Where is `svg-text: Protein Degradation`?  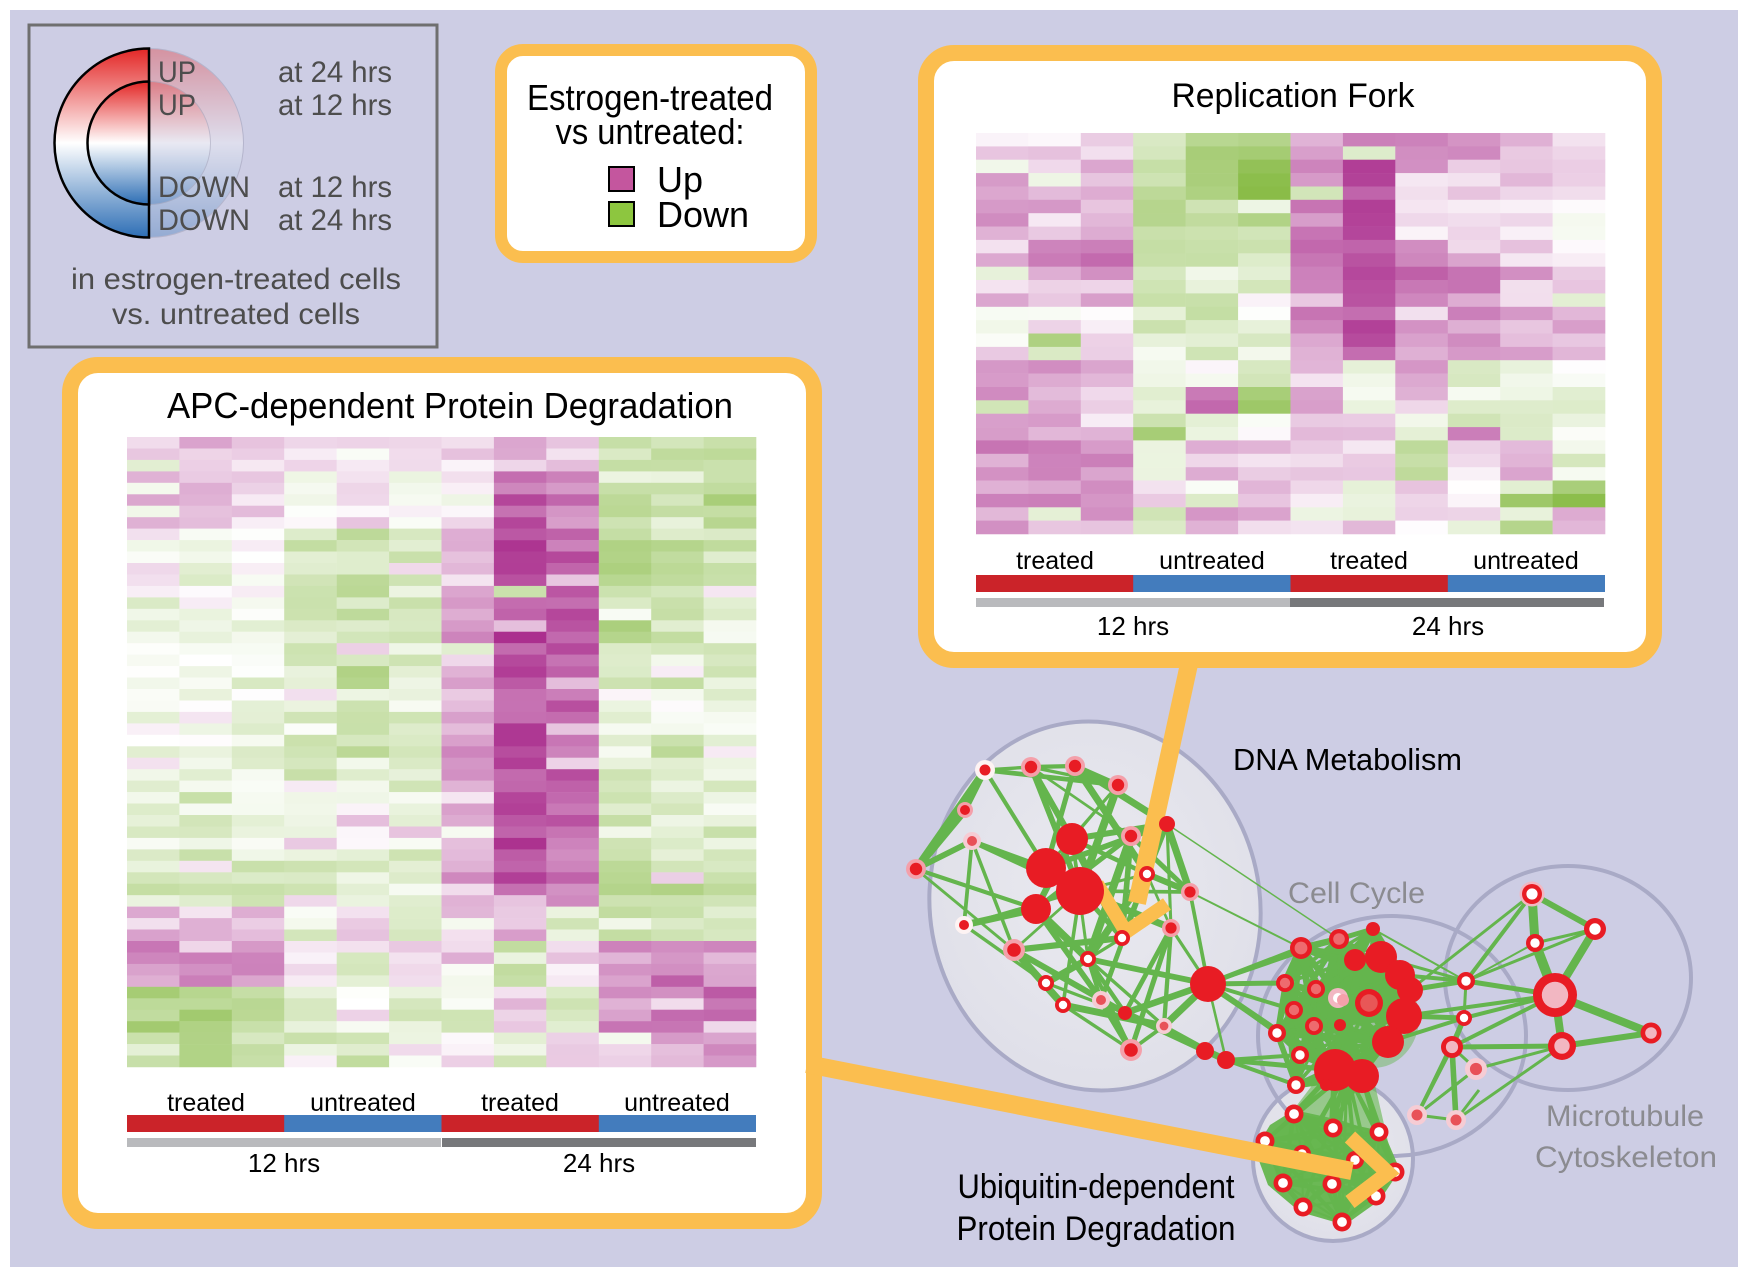 svg-text: Protein Degradation is located at coordinates (1096, 1229).